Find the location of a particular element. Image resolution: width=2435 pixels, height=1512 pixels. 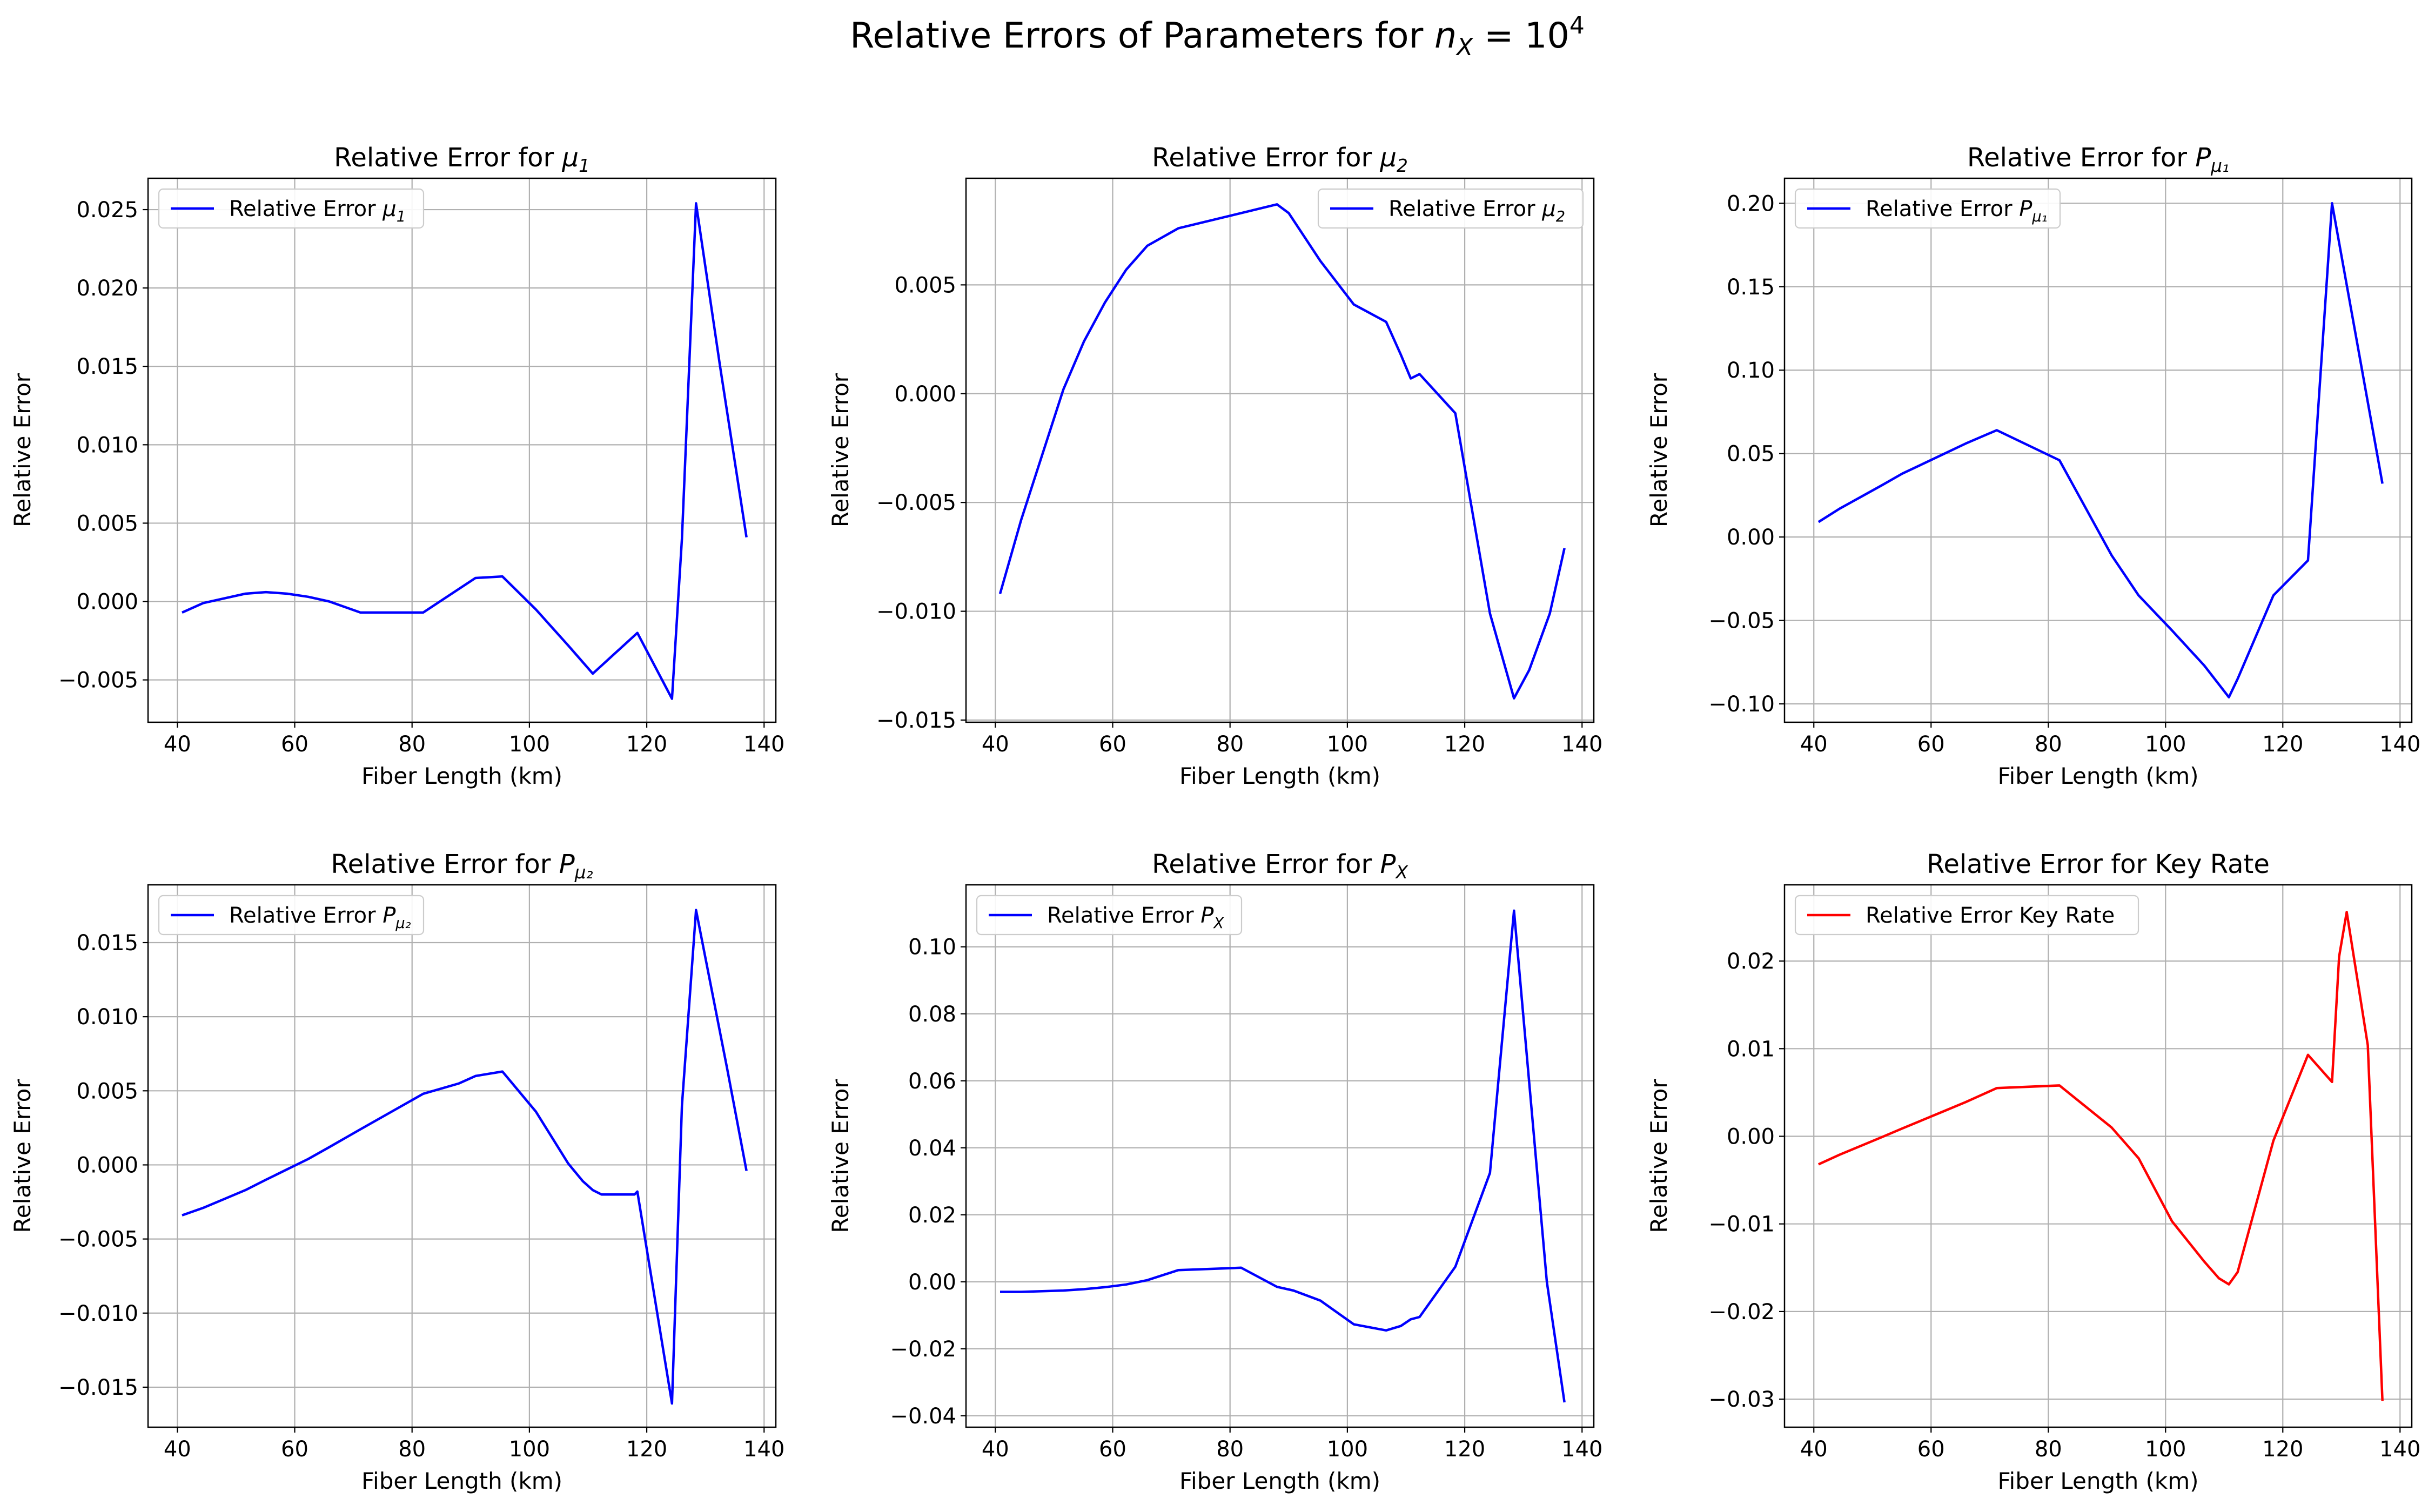

legend-label: Relative Error PX is located at coordinates (1135, 918).